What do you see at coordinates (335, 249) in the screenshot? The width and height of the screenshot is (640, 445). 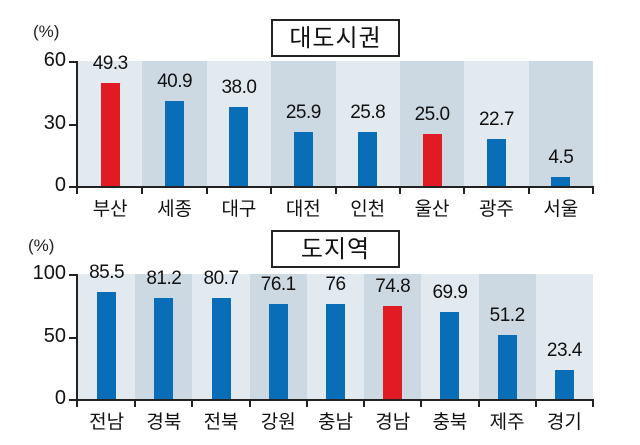 I see `chart-title: 도지역` at bounding box center [335, 249].